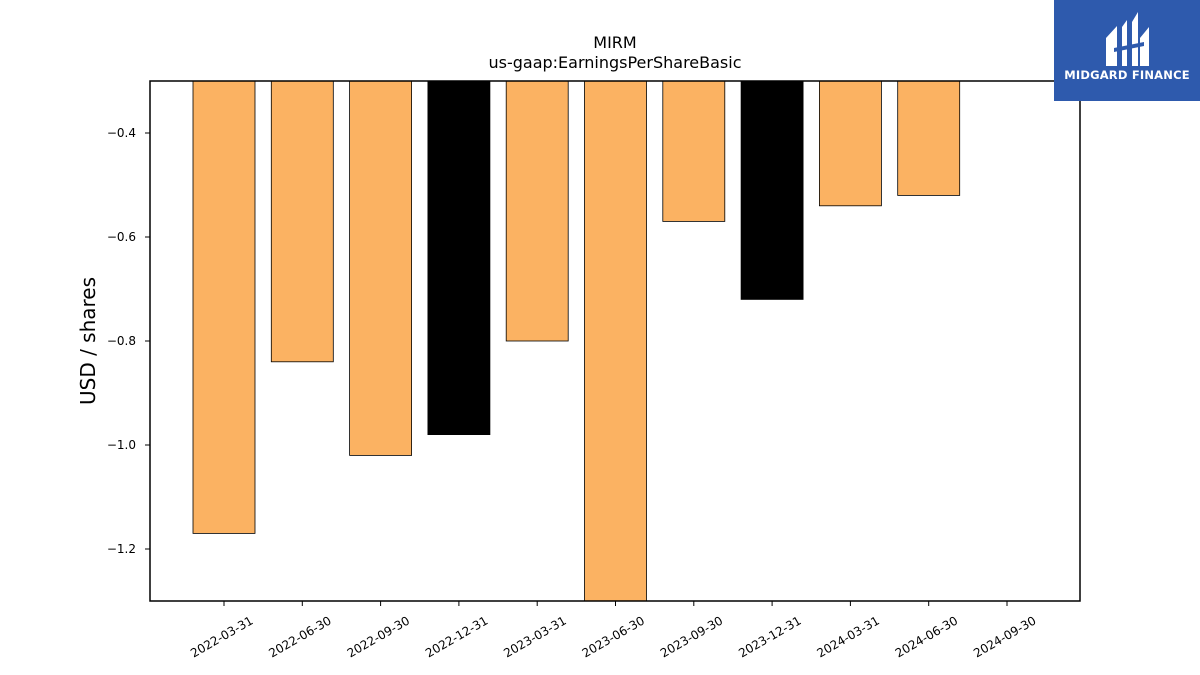 Image resolution: width=1200 pixels, height=675 pixels. I want to click on logo-text: MIDGARD FINANCE, so click(1127, 75).